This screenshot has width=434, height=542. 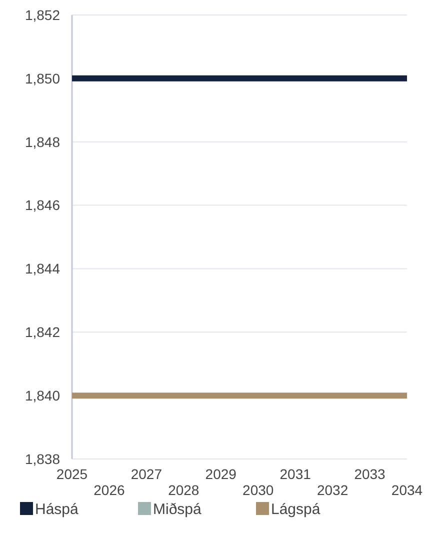 I want to click on x-tick-label: 2034, so click(x=407, y=490).